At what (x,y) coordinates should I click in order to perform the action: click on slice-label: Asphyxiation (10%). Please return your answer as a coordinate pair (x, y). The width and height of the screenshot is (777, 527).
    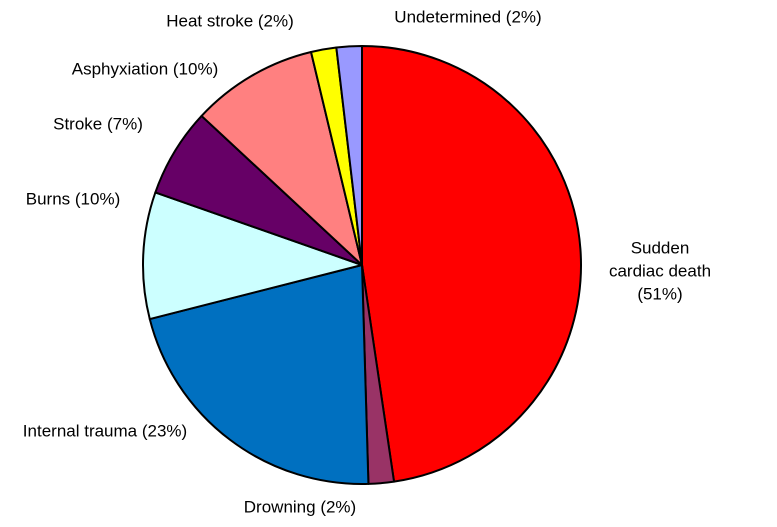
    Looking at the image, I should click on (145, 69).